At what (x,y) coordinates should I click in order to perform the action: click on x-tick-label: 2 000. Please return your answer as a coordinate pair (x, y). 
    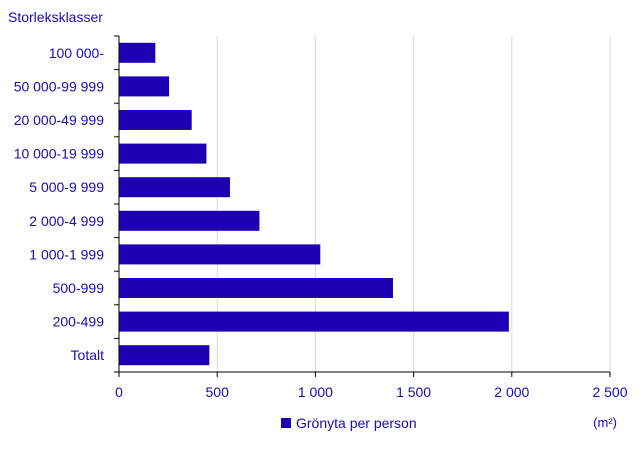
    Looking at the image, I should click on (511, 392).